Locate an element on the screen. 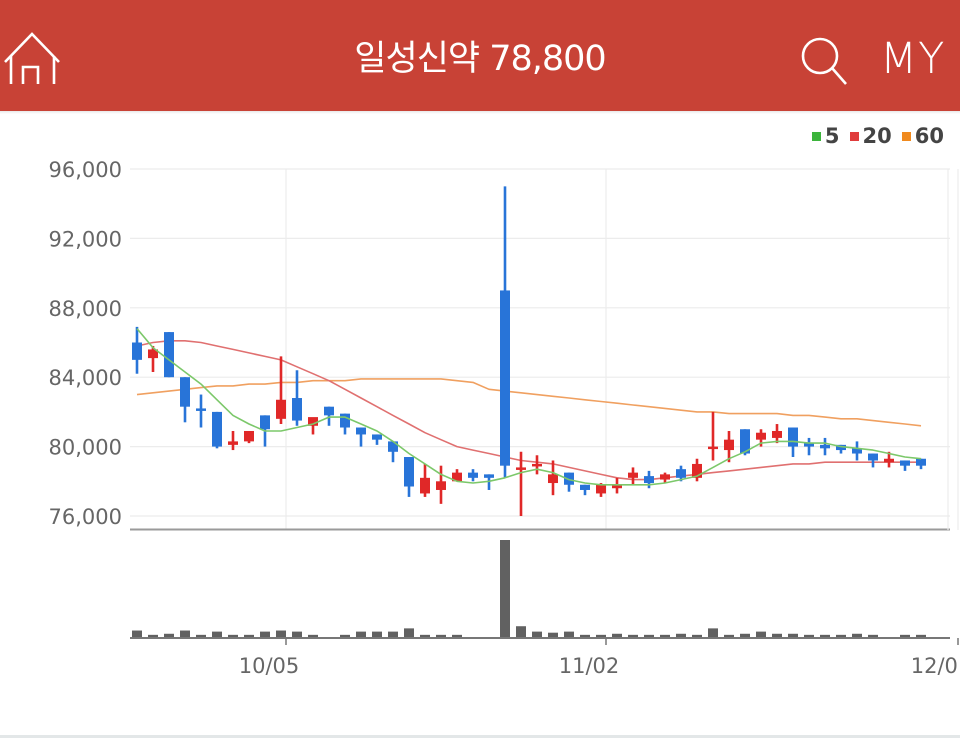 This screenshot has width=960, height=738. ma60-line is located at coordinates (529, 402).